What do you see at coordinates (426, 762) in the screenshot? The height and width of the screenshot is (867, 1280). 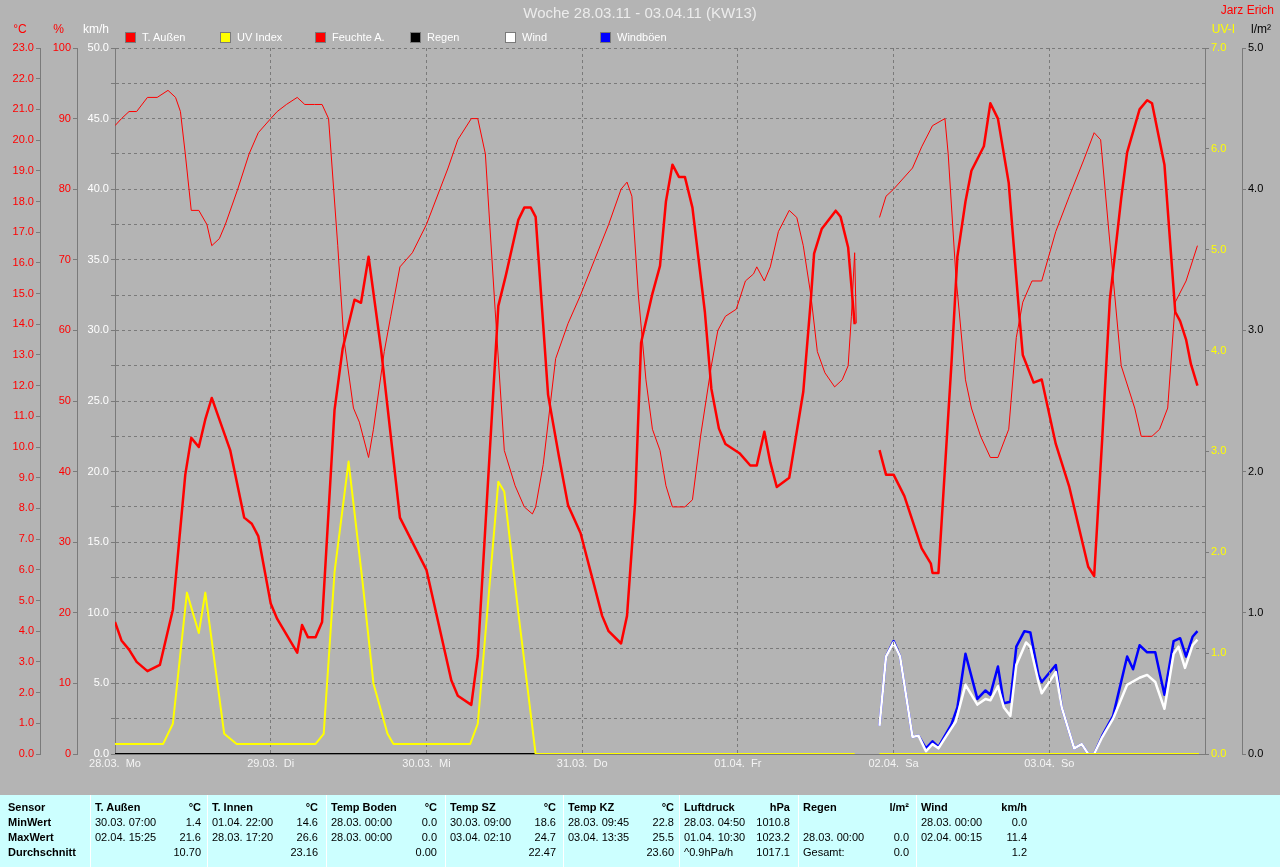 I see `x-tick-label: 30.03. Mi` at bounding box center [426, 762].